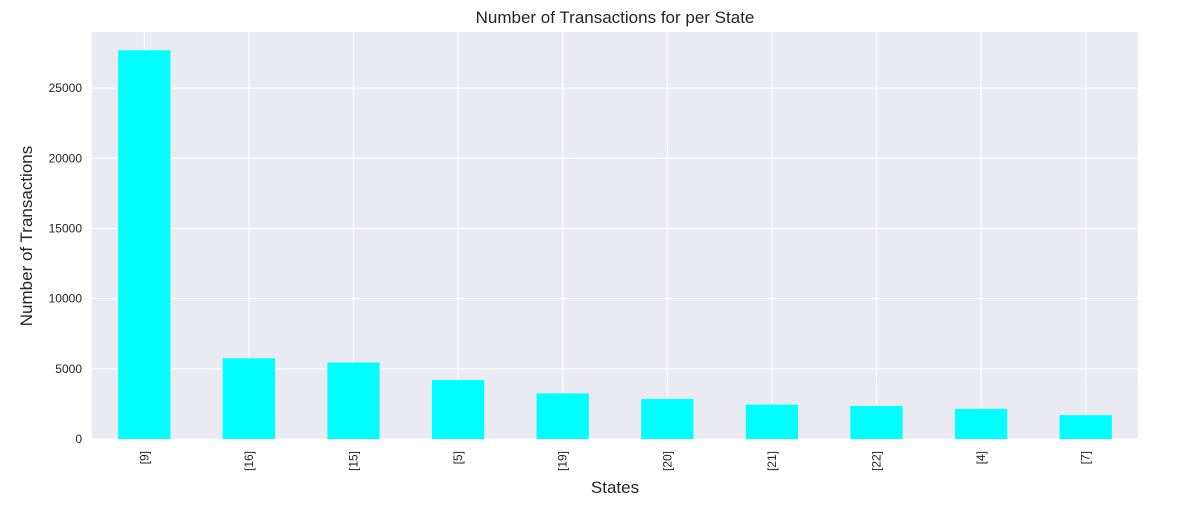 The height and width of the screenshot is (509, 1184). Describe the element at coordinates (1086, 457) in the screenshot. I see `x-tick-label: [7]` at that location.